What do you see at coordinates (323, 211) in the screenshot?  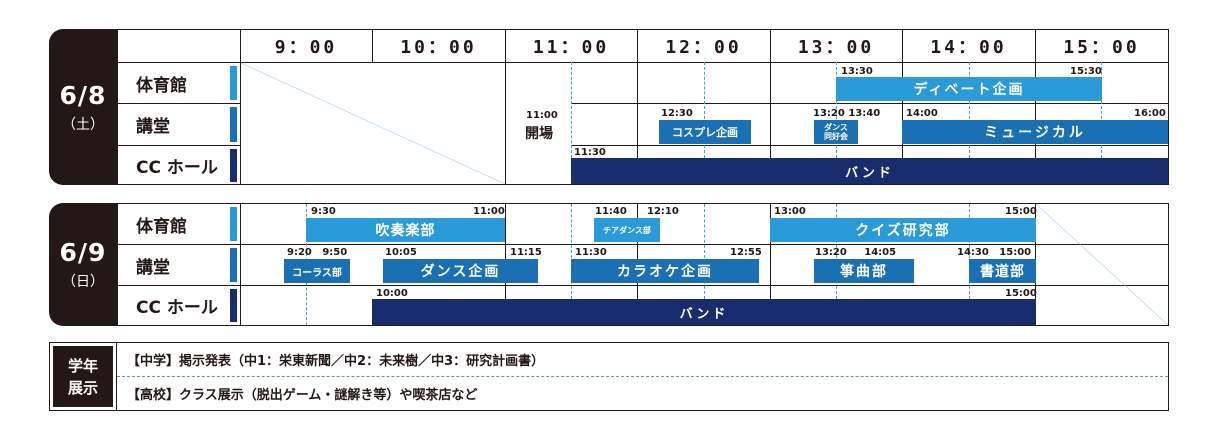 I see `day2-brass-start: 9:30` at bounding box center [323, 211].